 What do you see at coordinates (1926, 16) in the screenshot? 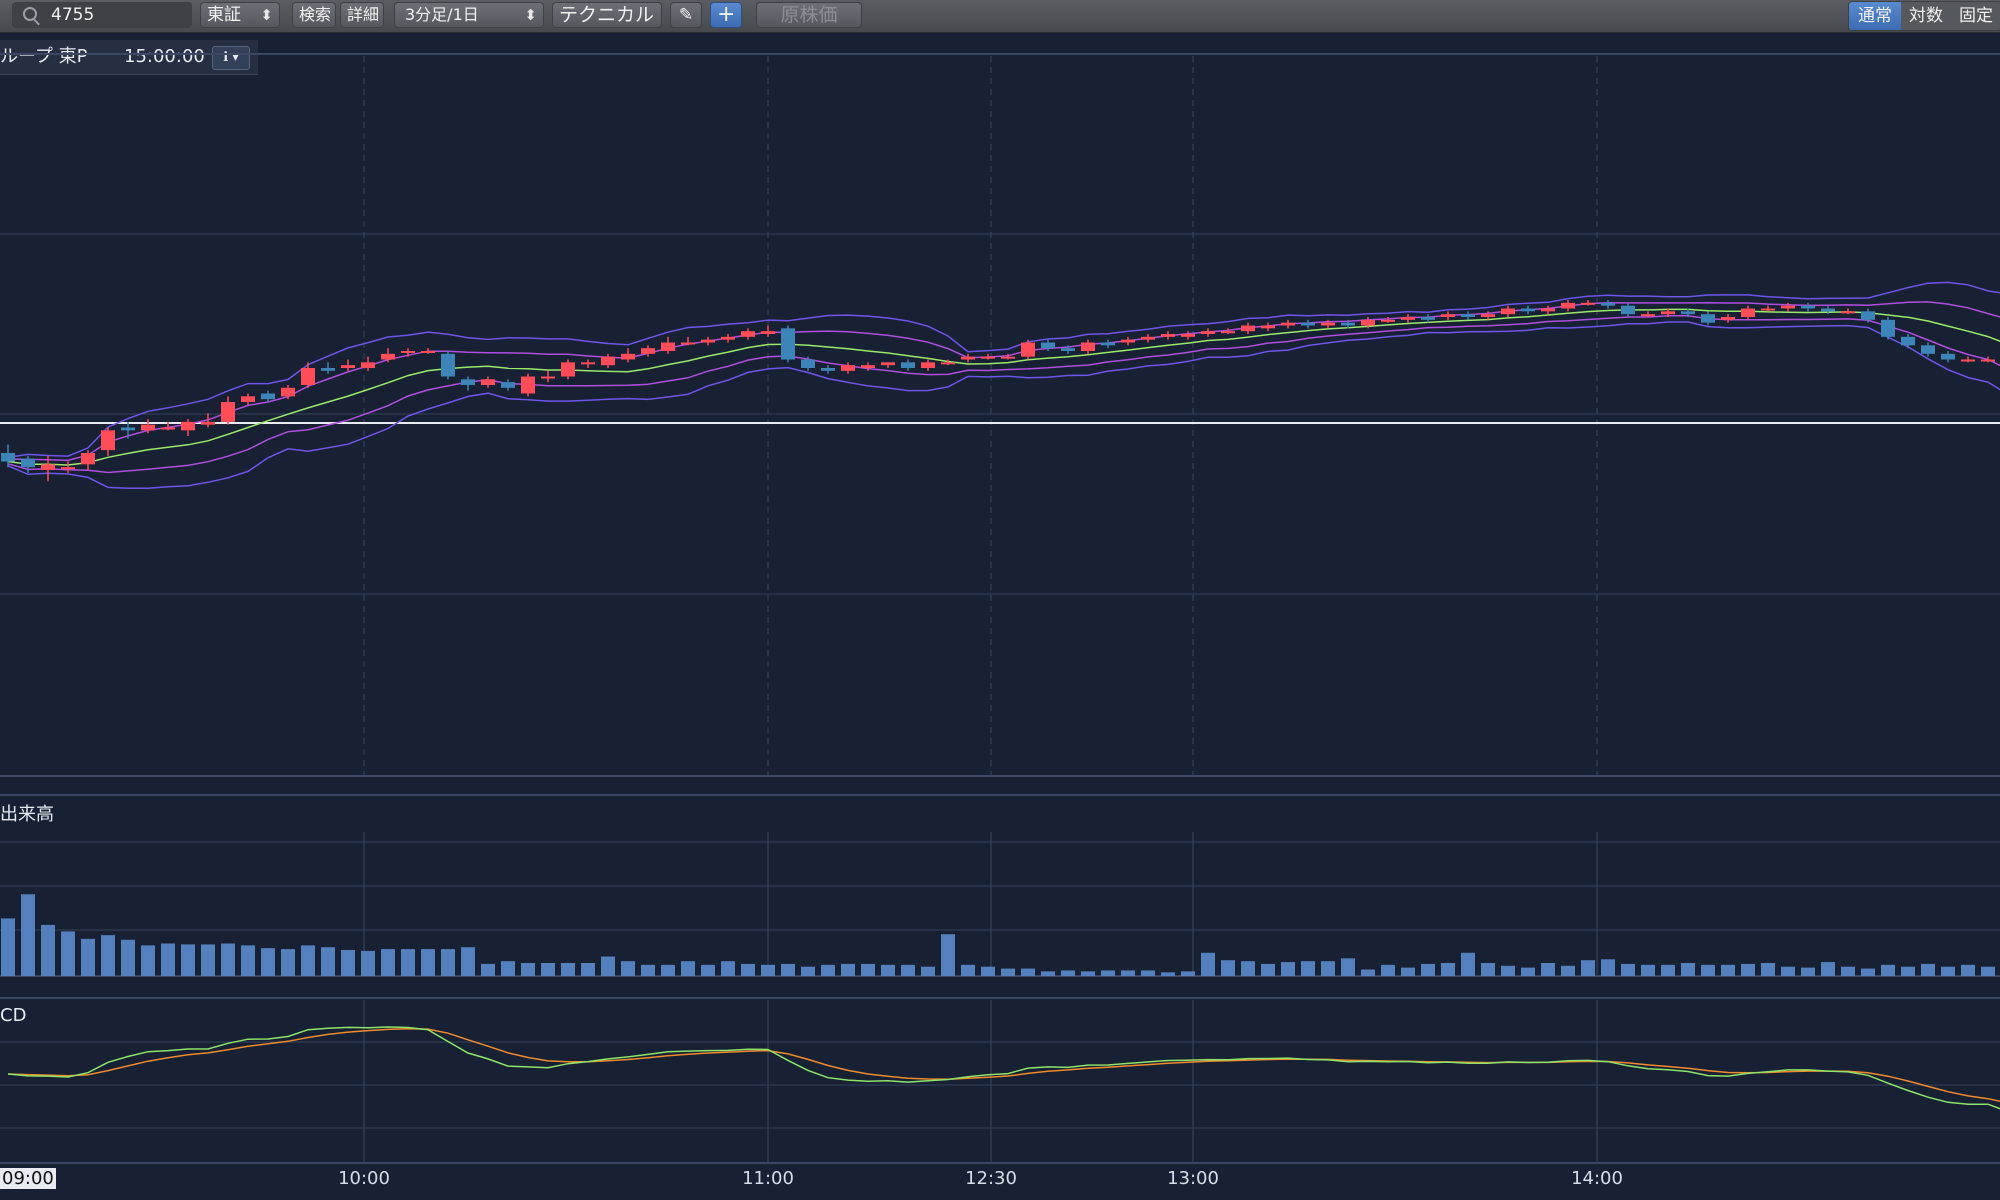
I see `scale-log-button: 対数` at bounding box center [1926, 16].